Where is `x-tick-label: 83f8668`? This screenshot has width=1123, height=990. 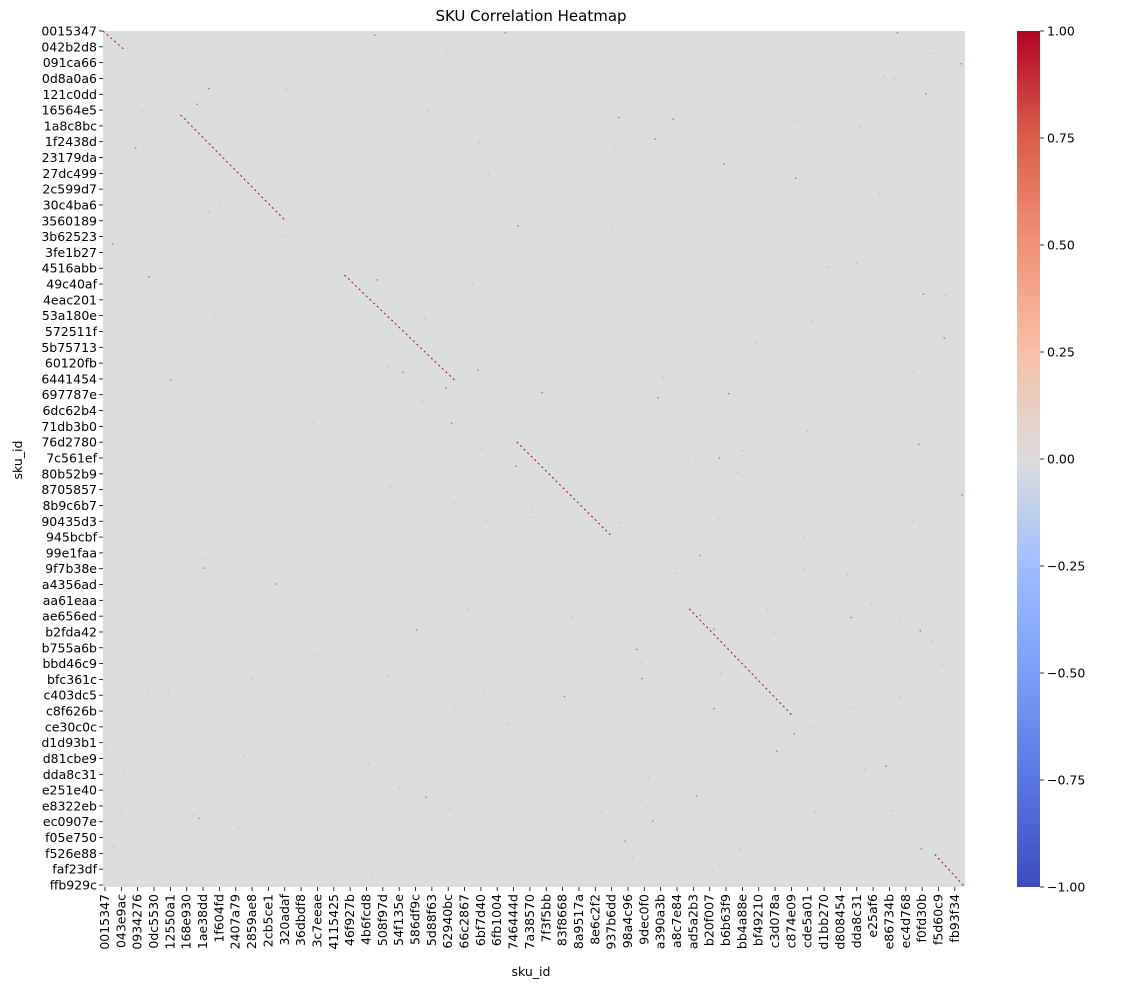
x-tick-label: 83f8668 is located at coordinates (562, 920).